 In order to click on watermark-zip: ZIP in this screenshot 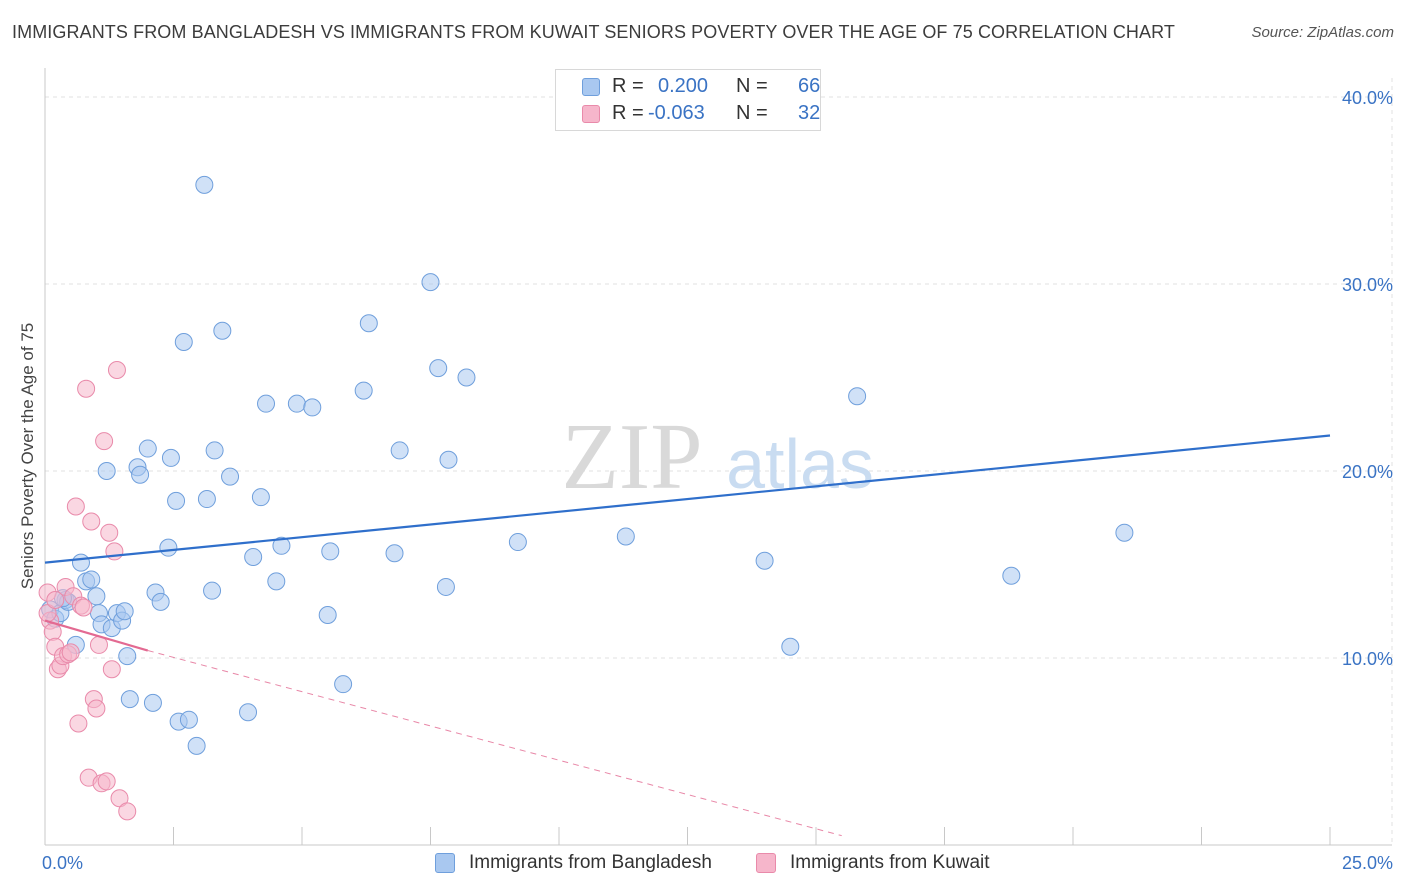, I will do `click(632, 457)`.